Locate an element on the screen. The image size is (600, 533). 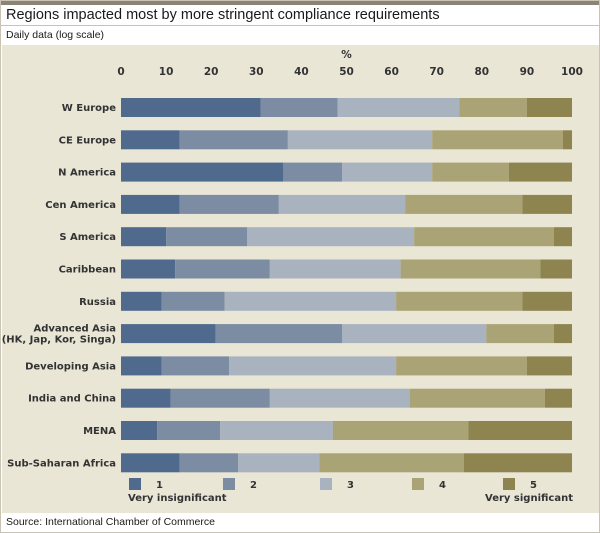
legend-label: 2 is located at coordinates (253, 485).